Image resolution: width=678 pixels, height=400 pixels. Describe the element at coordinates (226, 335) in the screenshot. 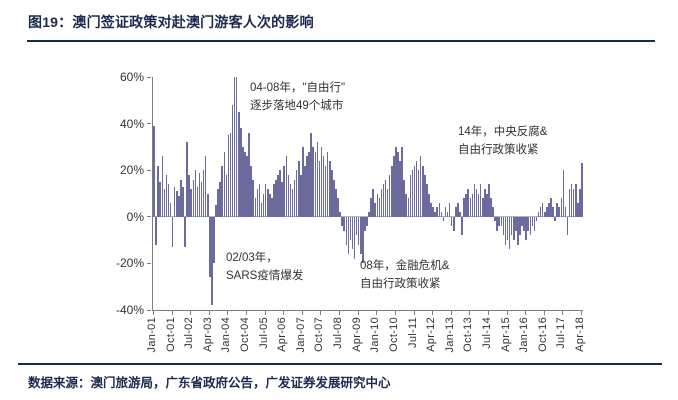

I see `x-axis-label: Jan-04` at that location.